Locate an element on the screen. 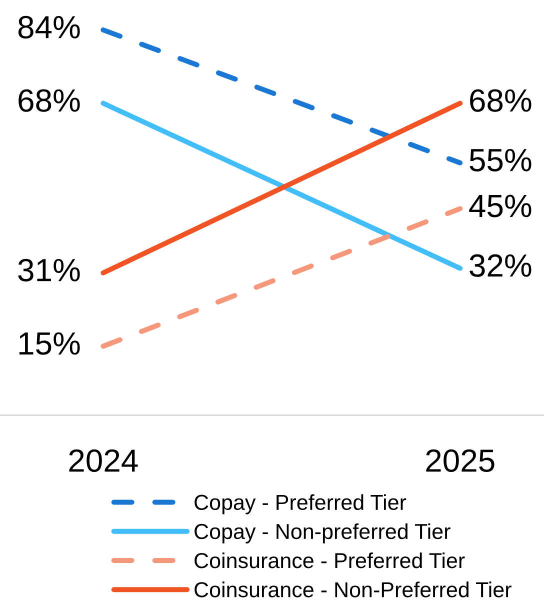 This screenshot has height=607, width=544. data-label: 15% is located at coordinates (49, 343).